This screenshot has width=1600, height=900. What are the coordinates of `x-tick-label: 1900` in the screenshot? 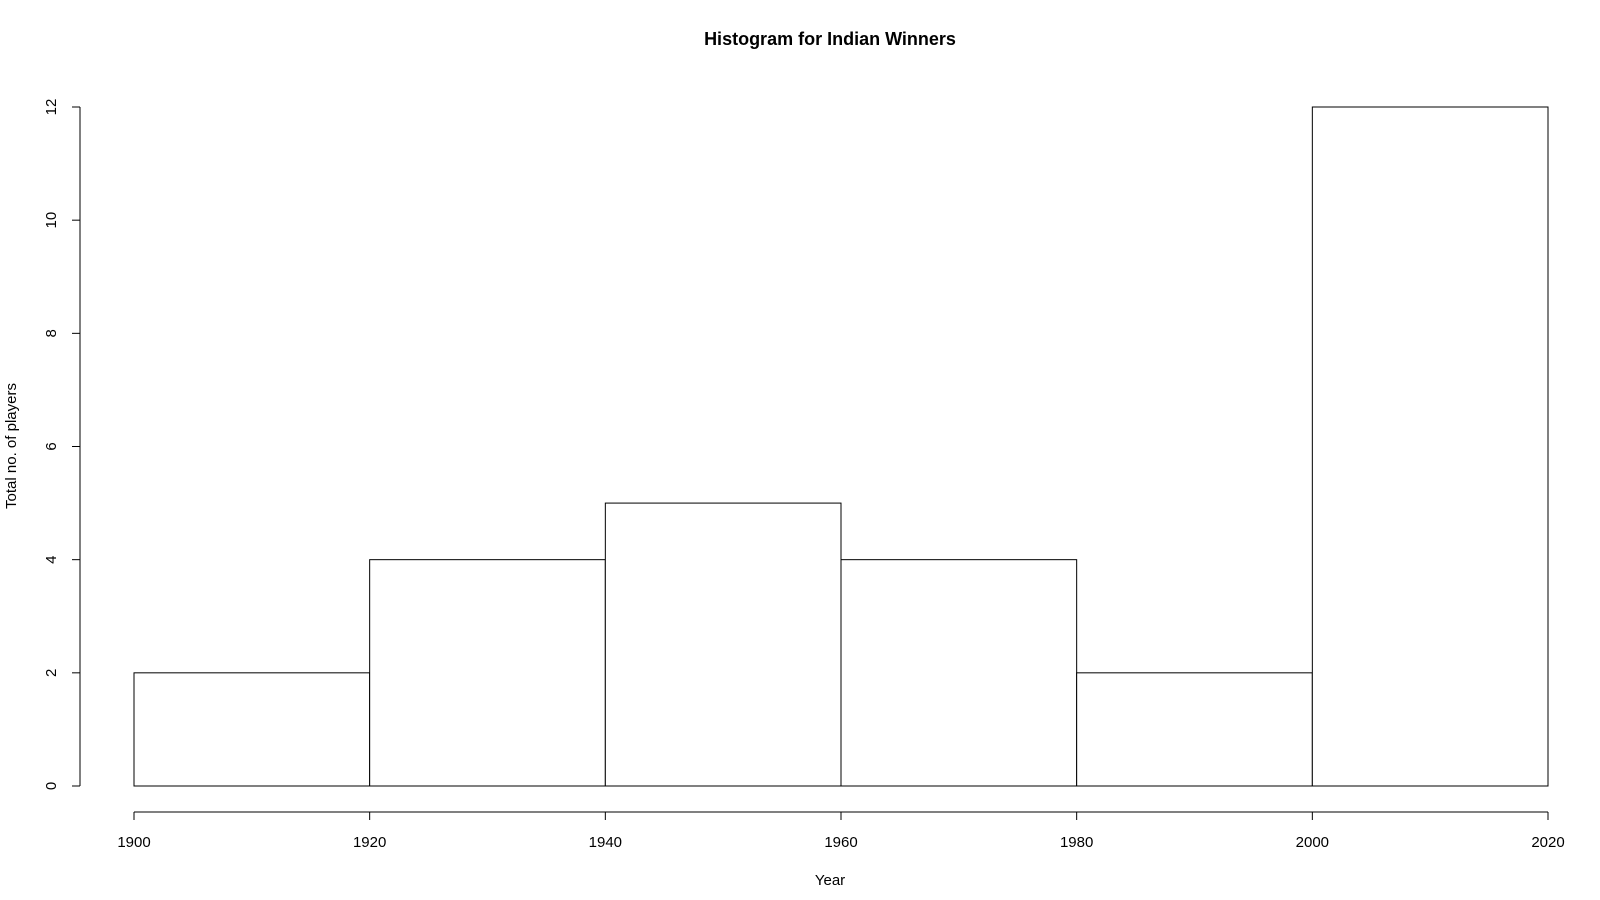 It's located at (133, 842).